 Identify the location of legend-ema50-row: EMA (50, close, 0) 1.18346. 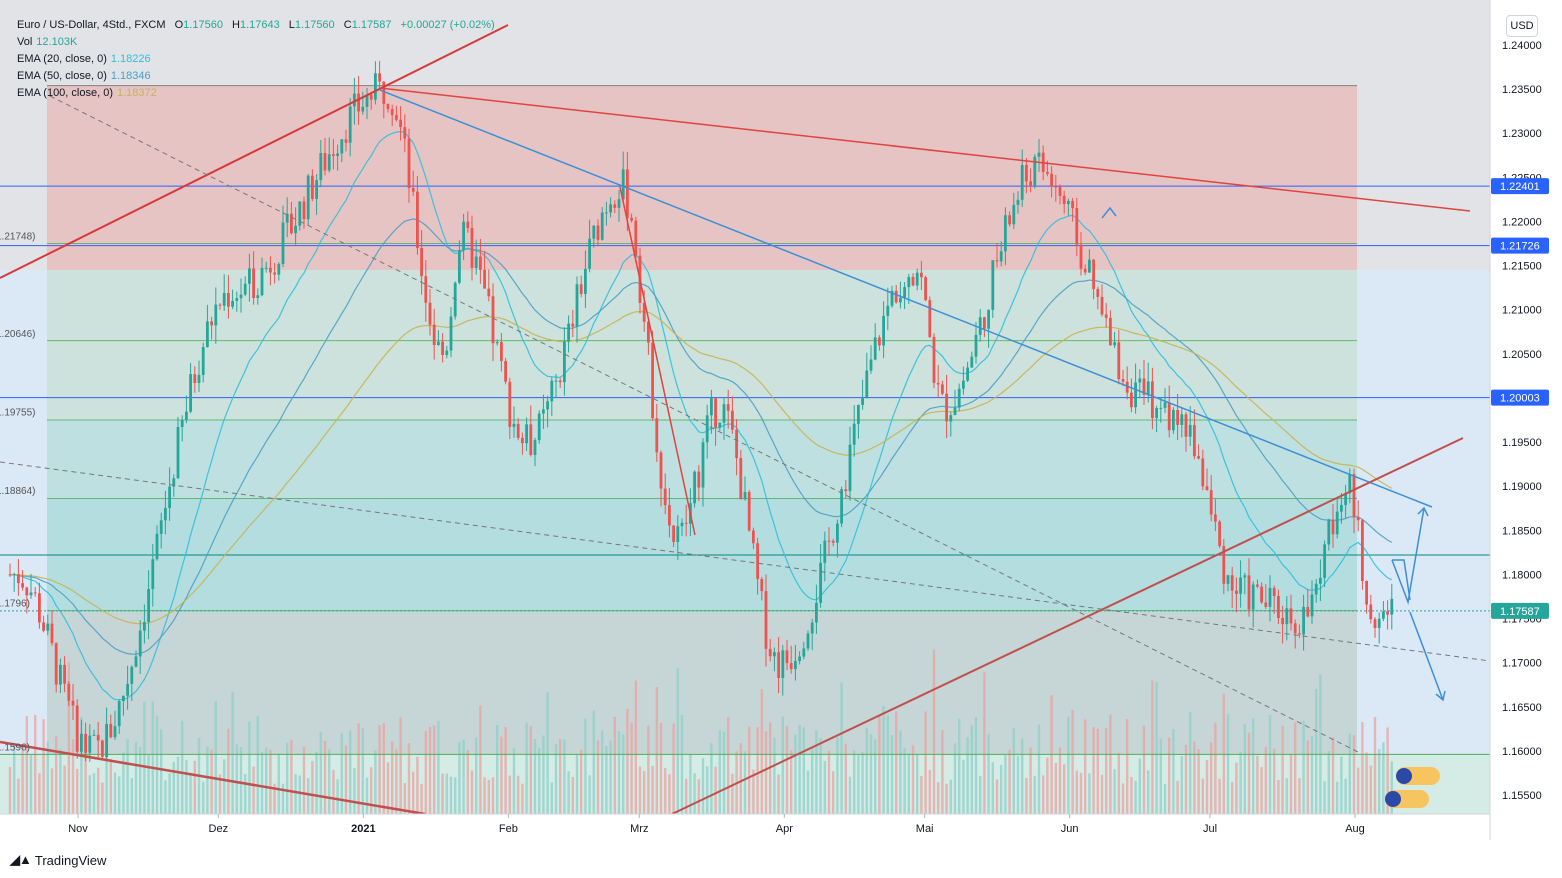
(256, 76).